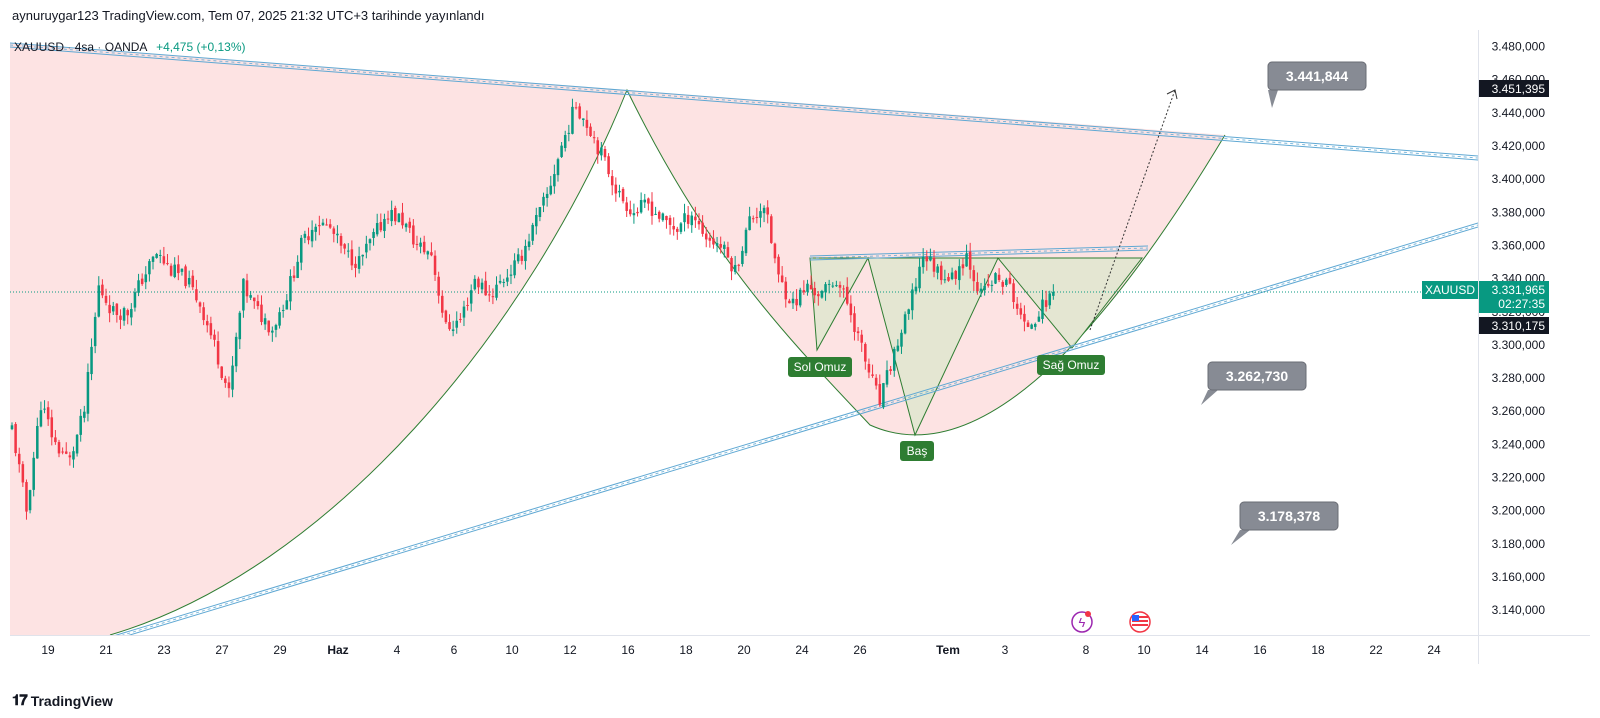 Image resolution: width=1600 pixels, height=718 pixels. What do you see at coordinates (1485, 297) in the screenshot?
I see `current-price-tag: XAUUSD 3.331,965 02:27:35` at bounding box center [1485, 297].